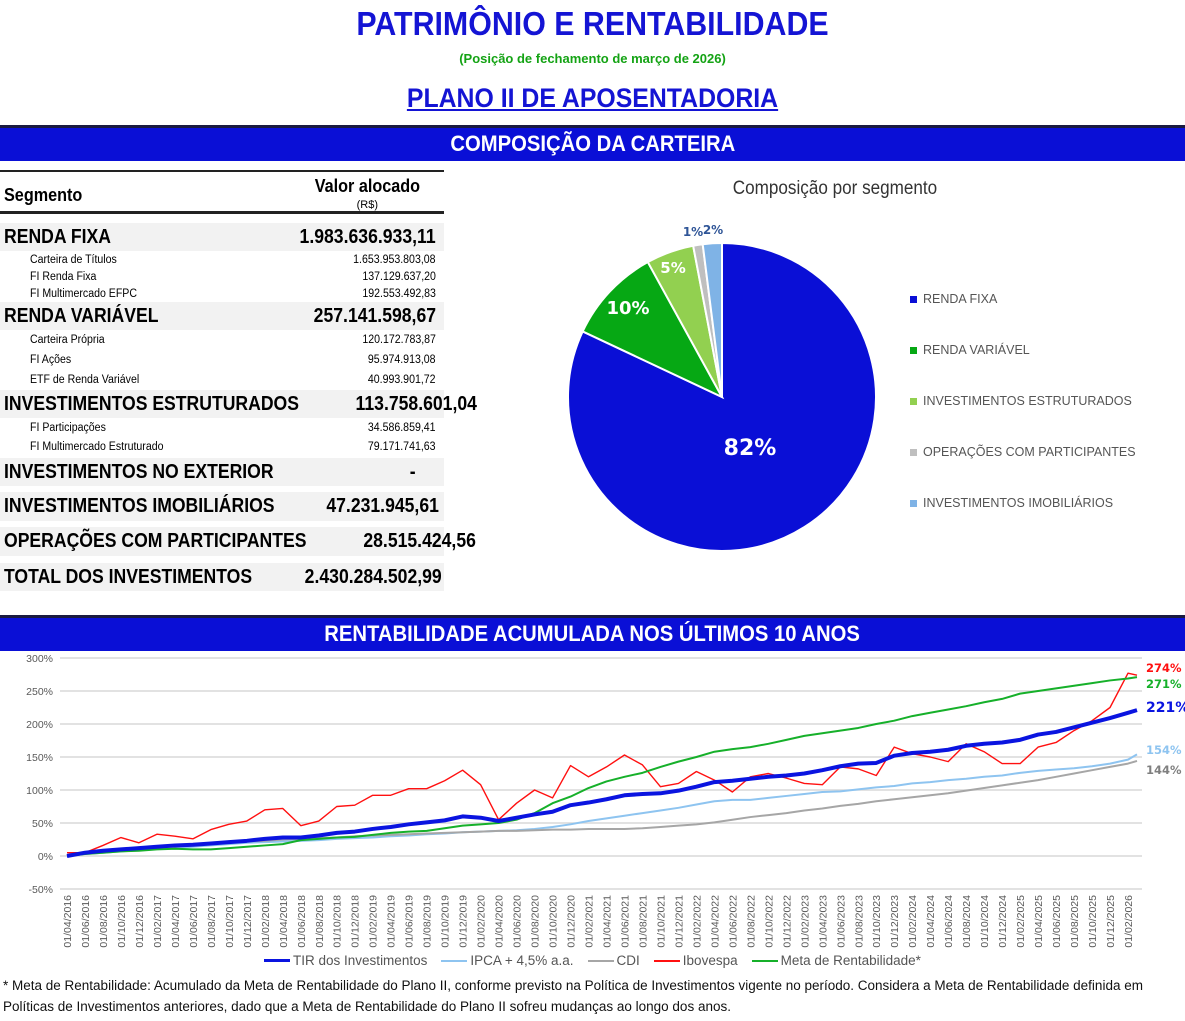 This screenshot has height=1021, width=1185. I want to click on x-tick-label: 01/10/2019, so click(446, 921).